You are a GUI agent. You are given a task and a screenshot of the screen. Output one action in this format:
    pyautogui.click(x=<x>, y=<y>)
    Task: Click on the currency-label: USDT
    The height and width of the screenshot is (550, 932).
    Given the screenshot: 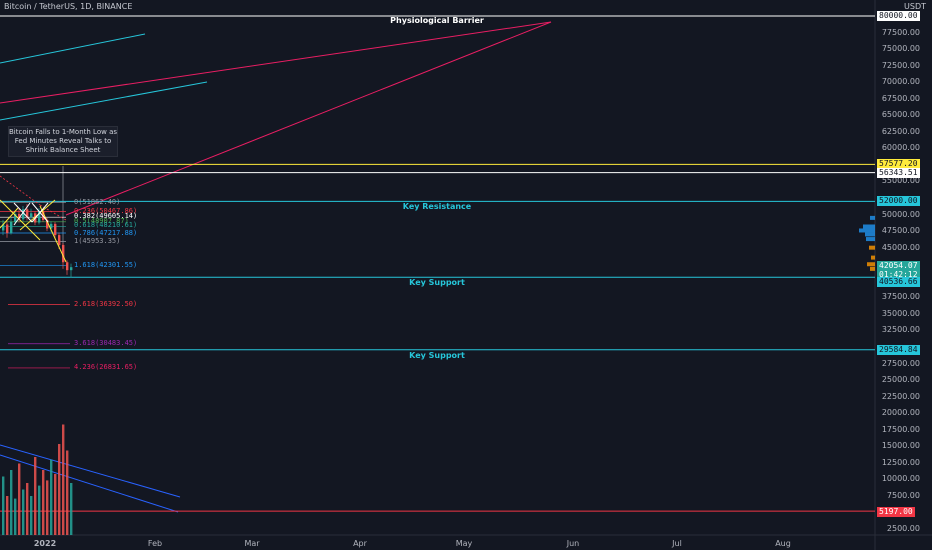 What is the action you would take?
    pyautogui.click(x=915, y=6)
    